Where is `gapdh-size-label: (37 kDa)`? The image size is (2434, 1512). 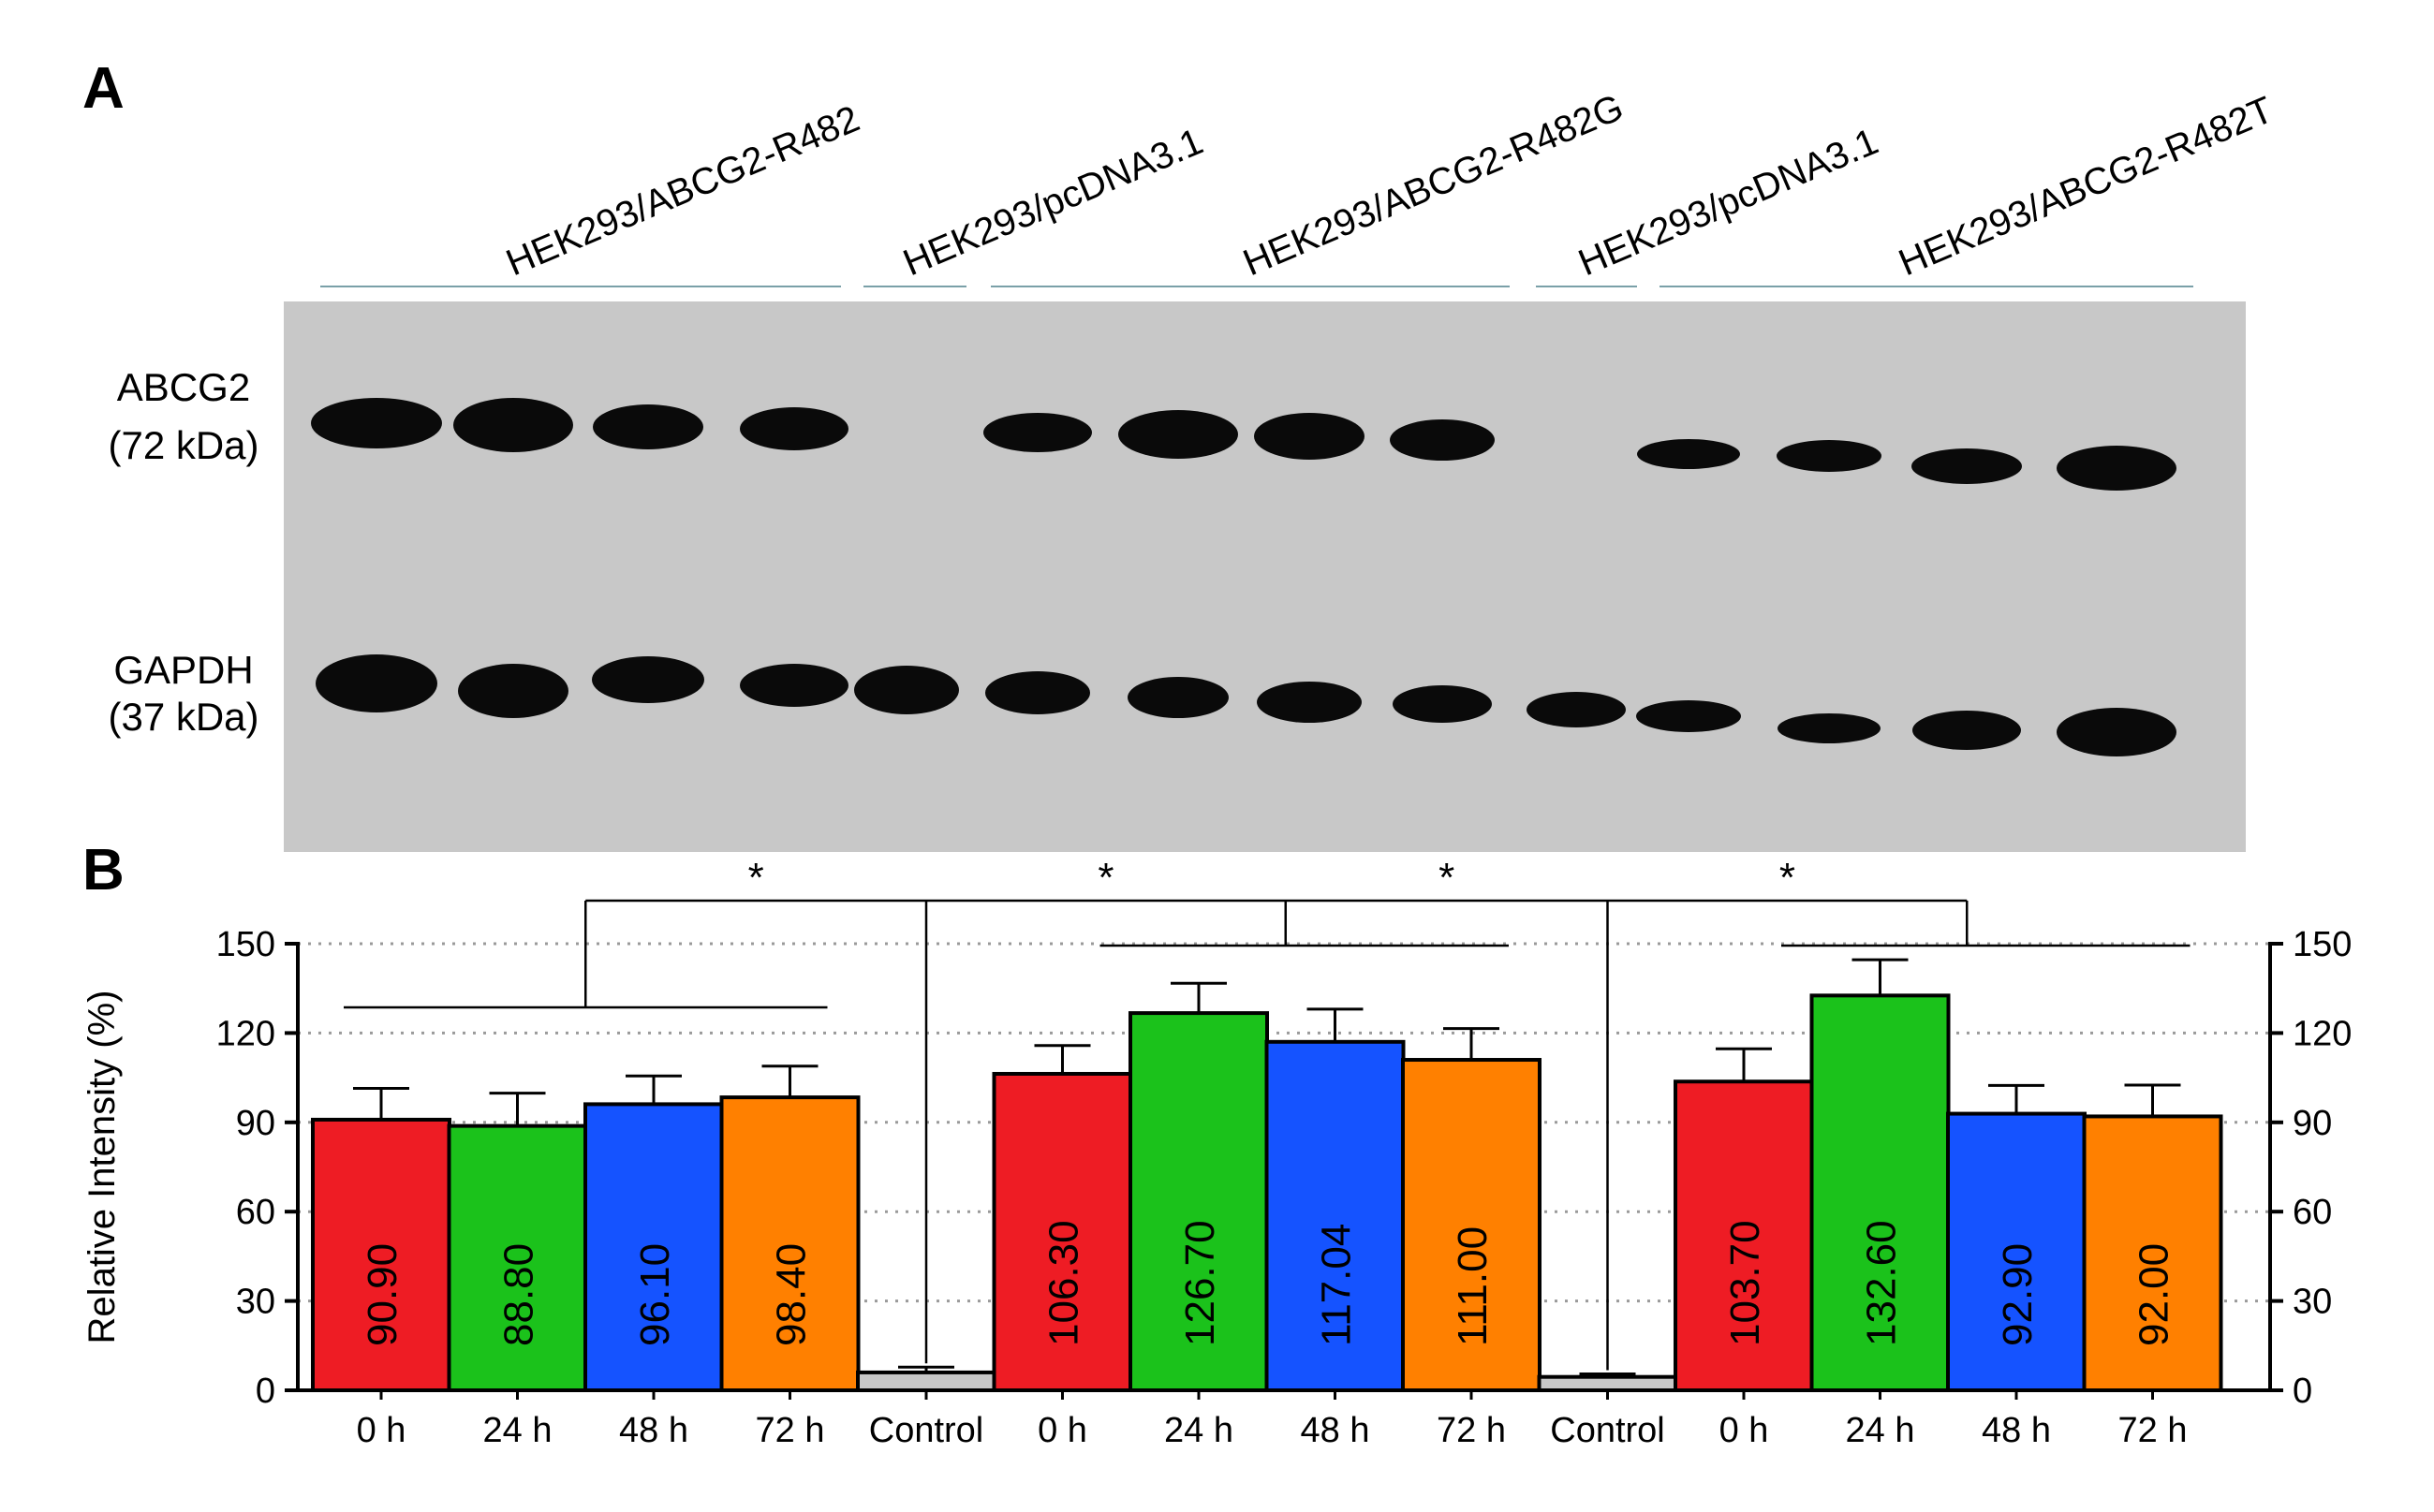
gapdh-size-label: (37 kDa) is located at coordinates (183, 717).